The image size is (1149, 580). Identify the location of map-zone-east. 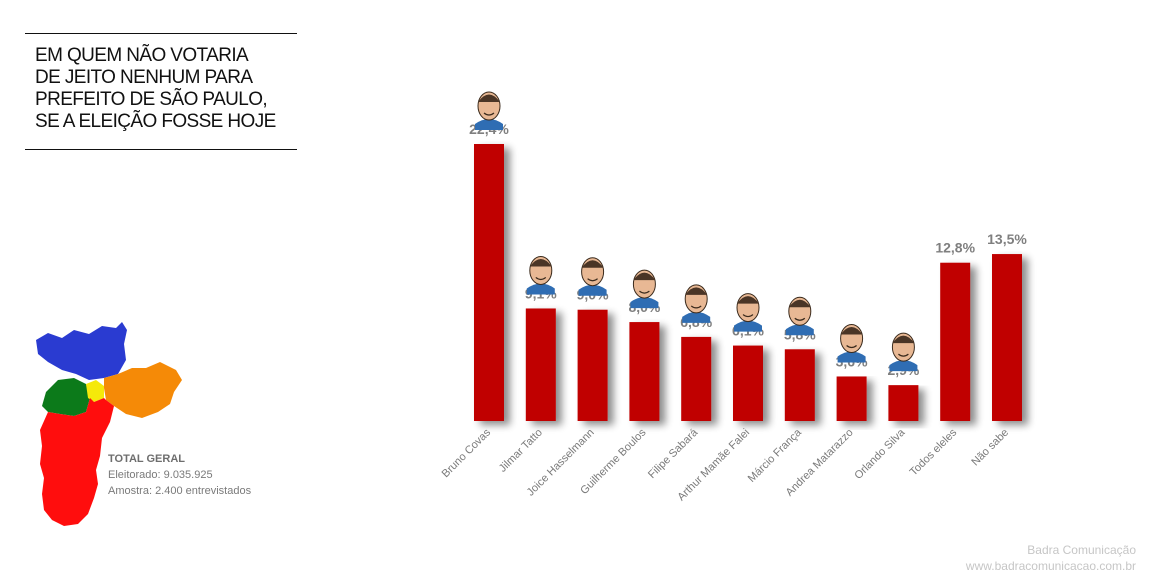
(143, 390).